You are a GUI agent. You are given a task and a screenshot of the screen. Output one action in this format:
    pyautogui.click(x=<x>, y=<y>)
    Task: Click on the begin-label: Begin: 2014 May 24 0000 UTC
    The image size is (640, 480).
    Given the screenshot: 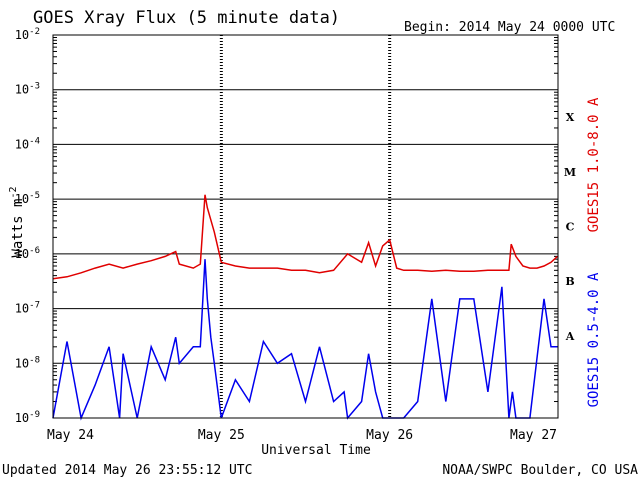 What is the action you would take?
    pyautogui.click(x=509, y=27)
    